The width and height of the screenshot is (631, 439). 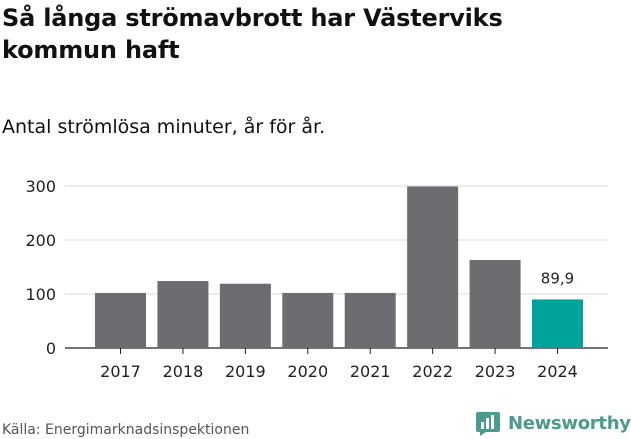 I want to click on newsworthy-logo: Newsworthy, so click(x=552, y=423).